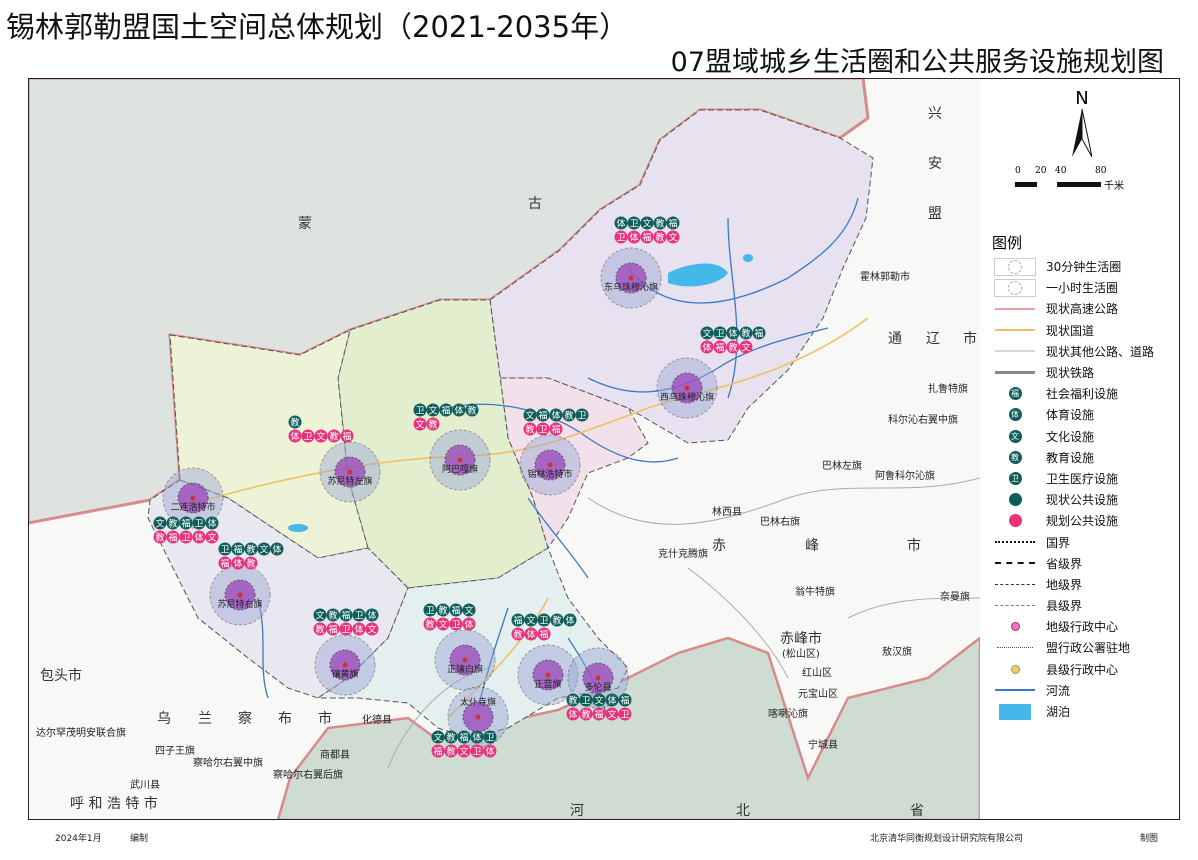 The width and height of the screenshot is (1198, 860). What do you see at coordinates (1015, 457) in the screenshot?
I see `legend-dot-icon: 教` at bounding box center [1015, 457].